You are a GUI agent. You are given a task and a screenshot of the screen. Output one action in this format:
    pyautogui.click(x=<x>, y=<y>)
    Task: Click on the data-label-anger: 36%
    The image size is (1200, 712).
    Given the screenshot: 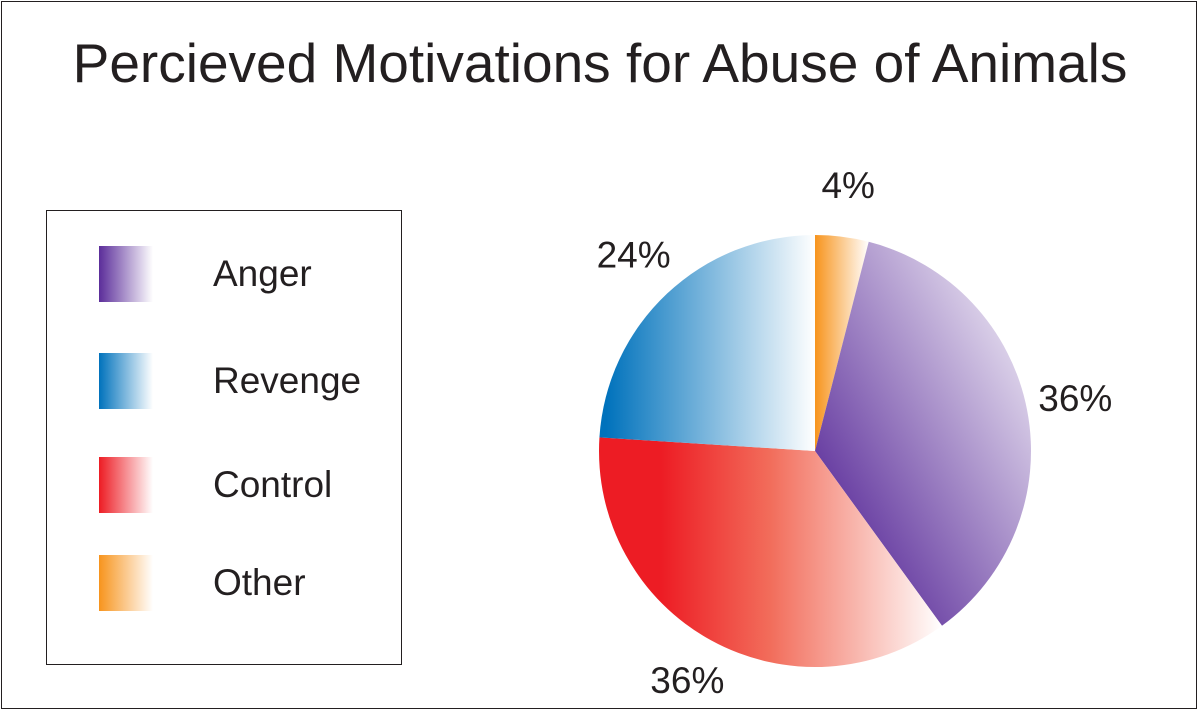 What is the action you would take?
    pyautogui.click(x=1075, y=398)
    